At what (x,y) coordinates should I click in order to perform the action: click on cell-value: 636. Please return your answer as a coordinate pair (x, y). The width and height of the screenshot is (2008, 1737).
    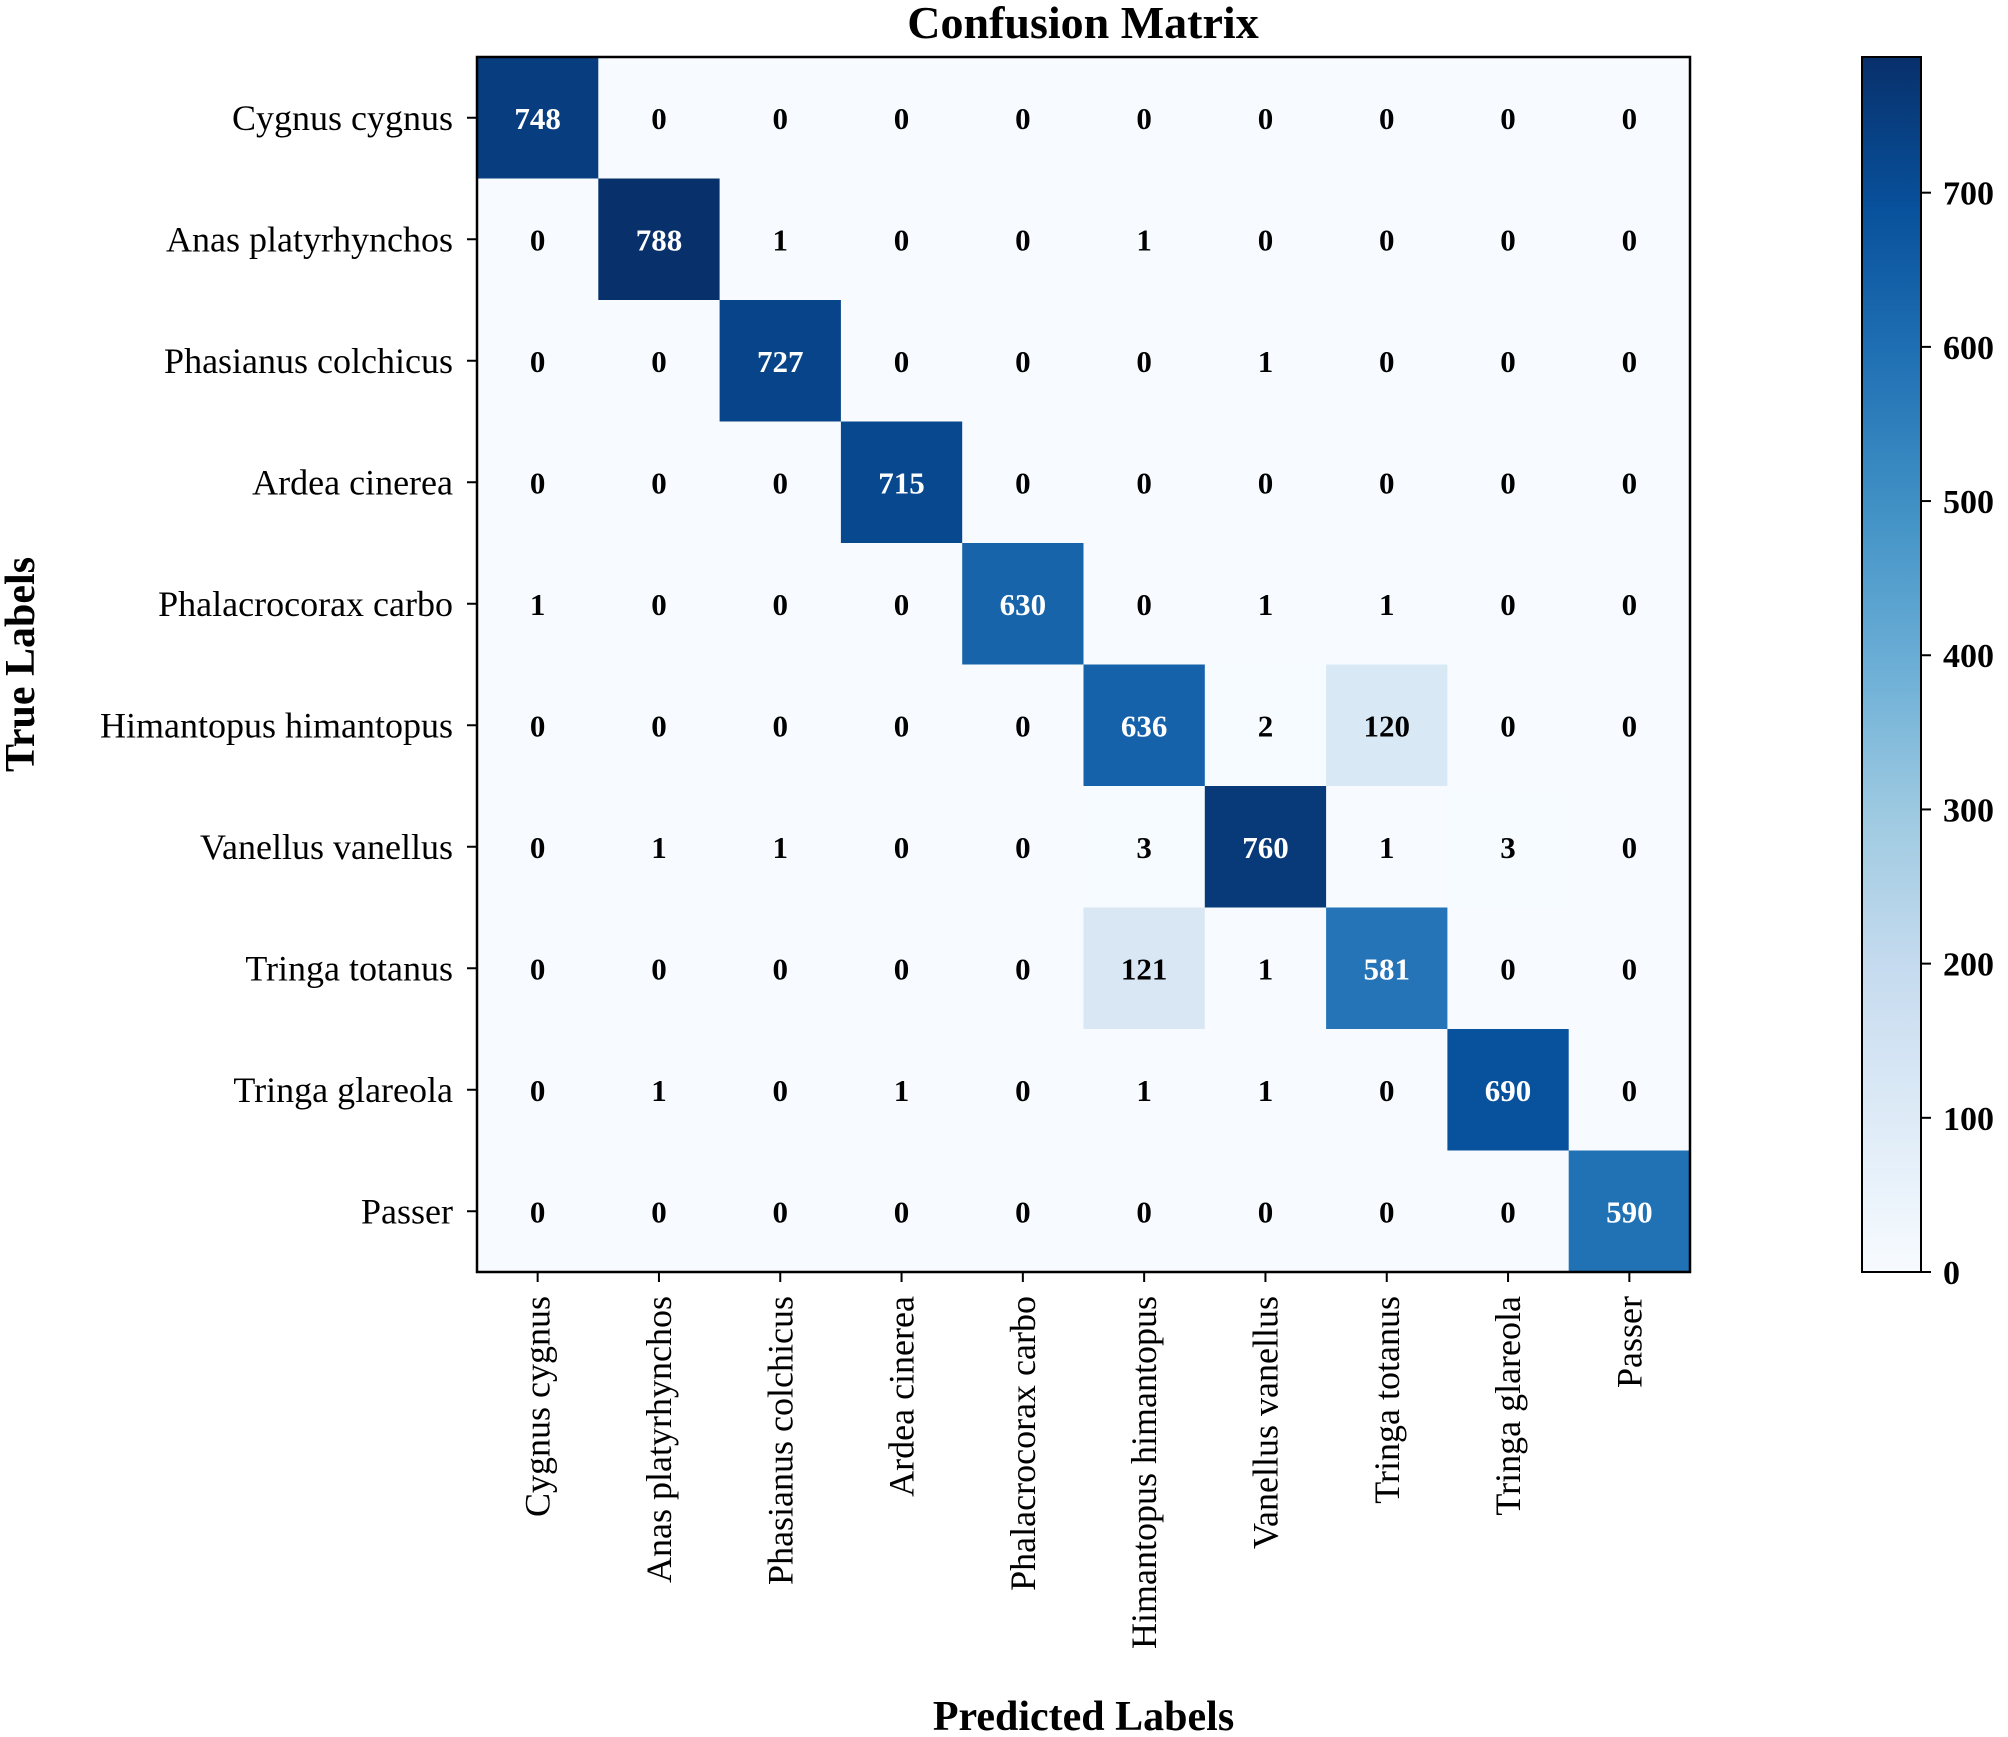
    Looking at the image, I should click on (1144, 725).